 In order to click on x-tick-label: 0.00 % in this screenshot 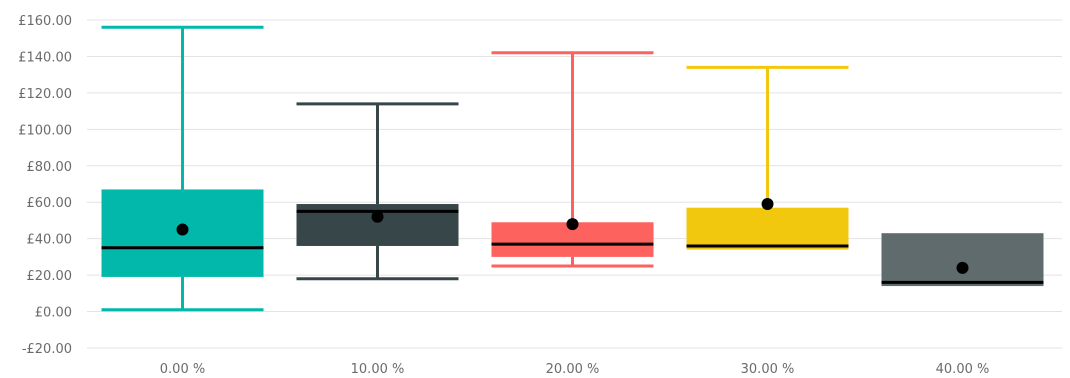, I will do `click(182, 369)`.